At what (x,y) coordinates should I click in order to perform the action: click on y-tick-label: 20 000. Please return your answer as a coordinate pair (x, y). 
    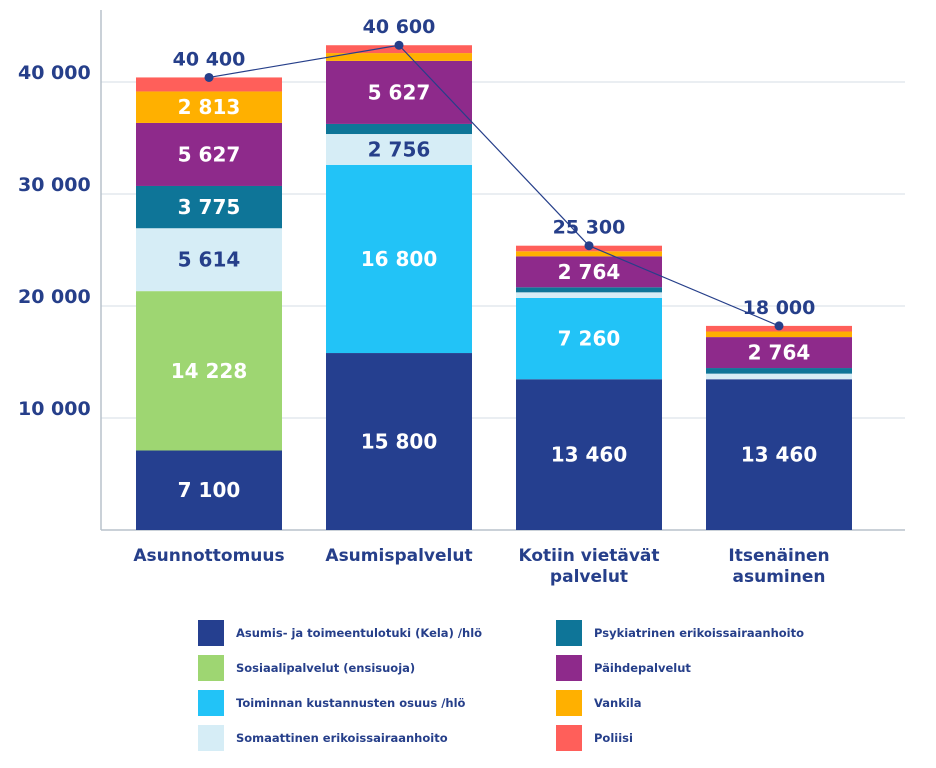
    Looking at the image, I should click on (54, 297).